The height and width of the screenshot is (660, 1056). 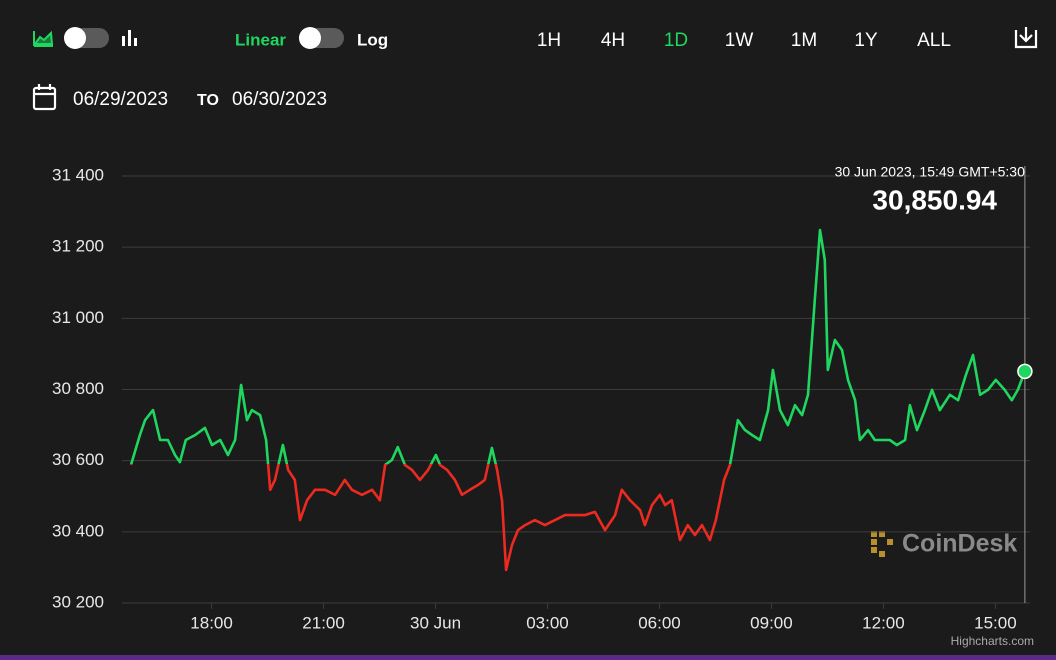 I want to click on chart-type-toggle, so click(x=85, y=38).